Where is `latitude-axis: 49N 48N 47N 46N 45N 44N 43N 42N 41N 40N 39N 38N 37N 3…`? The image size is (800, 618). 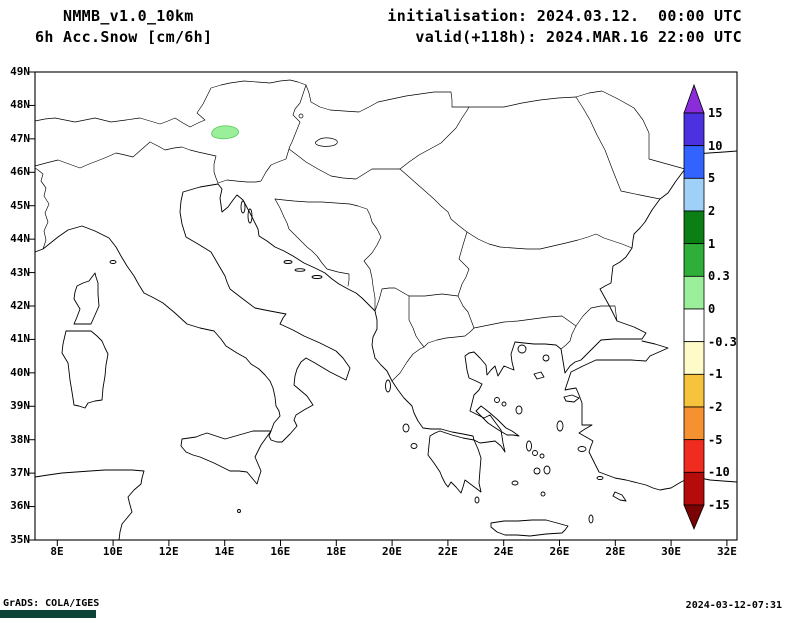 latitude-axis: 49N 48N 47N 46N 45N 44N 43N 42N 41N 40N 39N 38N 37N 3… is located at coordinates (15, 306).